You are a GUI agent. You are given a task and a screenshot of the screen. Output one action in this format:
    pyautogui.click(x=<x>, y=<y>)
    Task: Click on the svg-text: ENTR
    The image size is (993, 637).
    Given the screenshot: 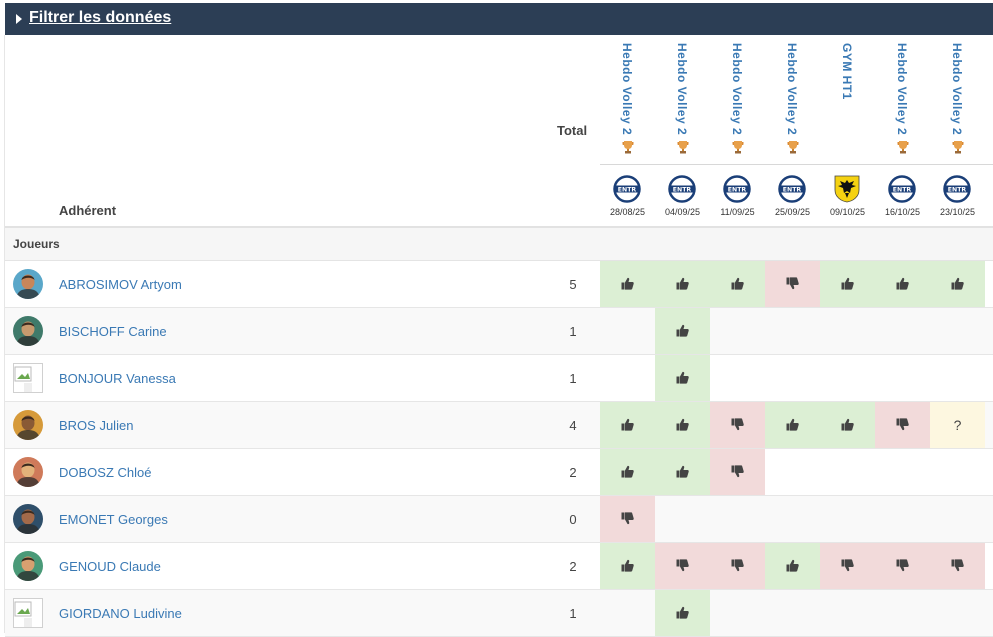 What is the action you would take?
    pyautogui.click(x=902, y=189)
    